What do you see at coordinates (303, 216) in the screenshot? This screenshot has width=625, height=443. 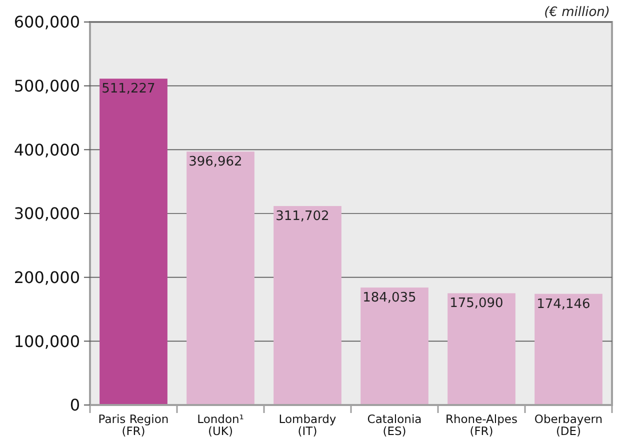 I see `data-label: 311,702` at bounding box center [303, 216].